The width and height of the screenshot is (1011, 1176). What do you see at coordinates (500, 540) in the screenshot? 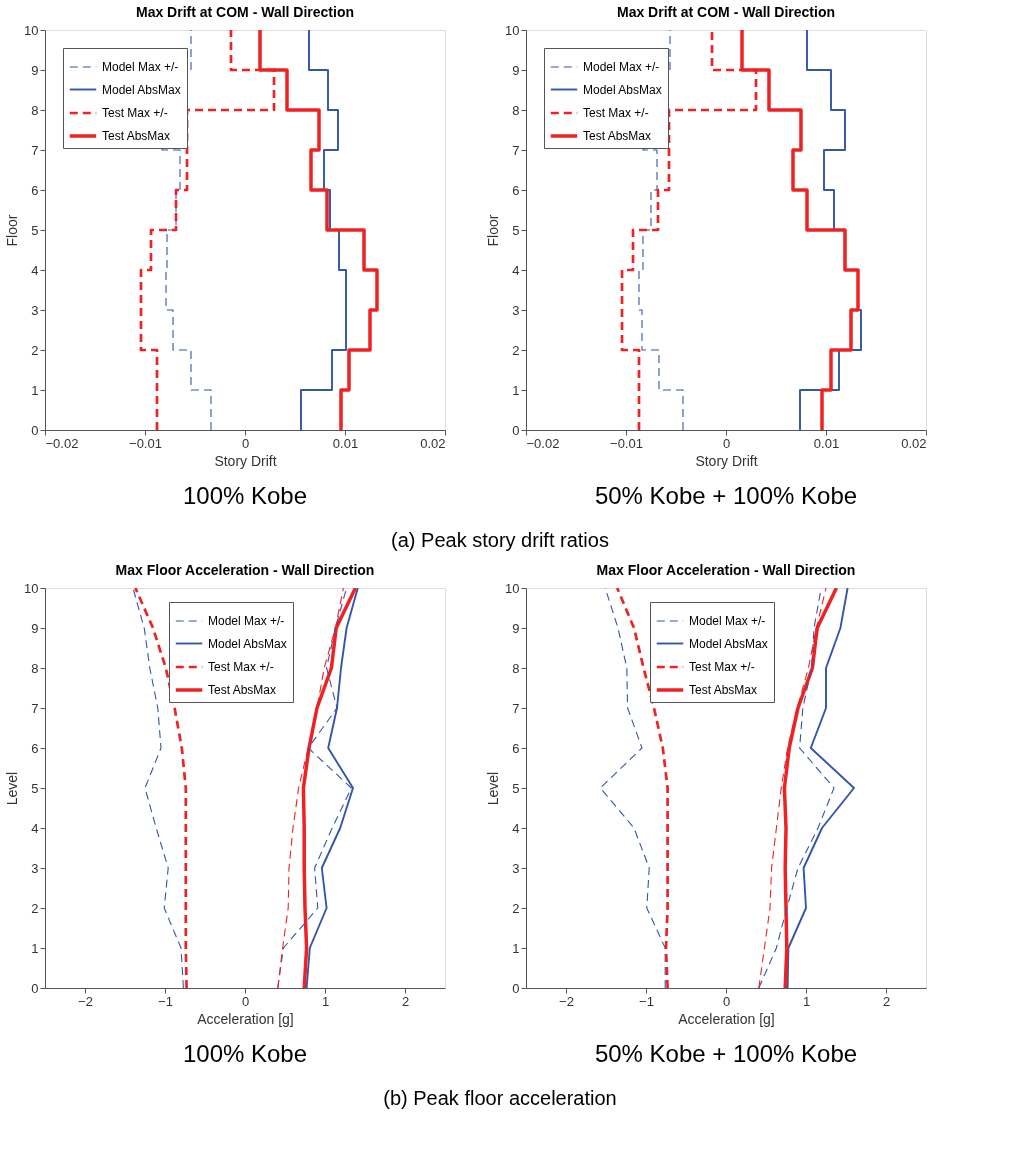
I see `text: (a) Peak story drift ratios` at bounding box center [500, 540].